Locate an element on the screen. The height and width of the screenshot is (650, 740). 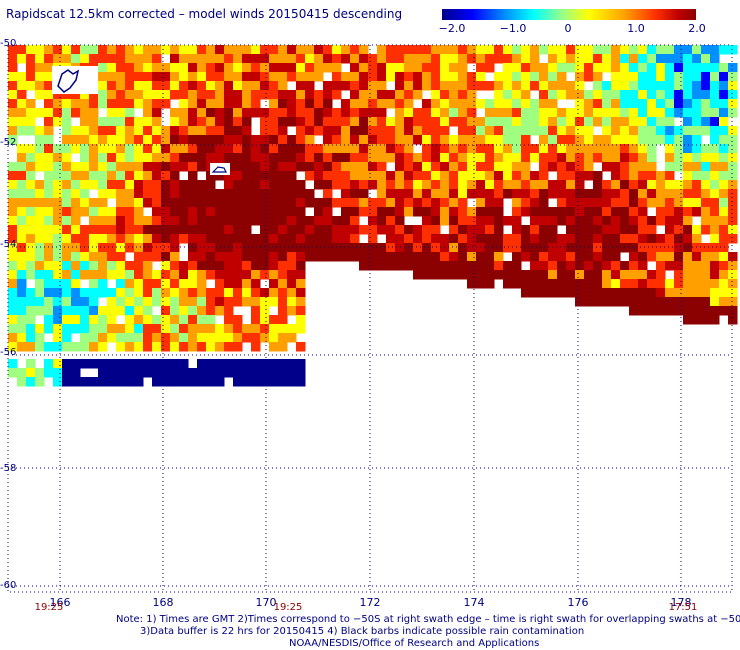
lon-label-166: 166 is located at coordinates (60, 602).